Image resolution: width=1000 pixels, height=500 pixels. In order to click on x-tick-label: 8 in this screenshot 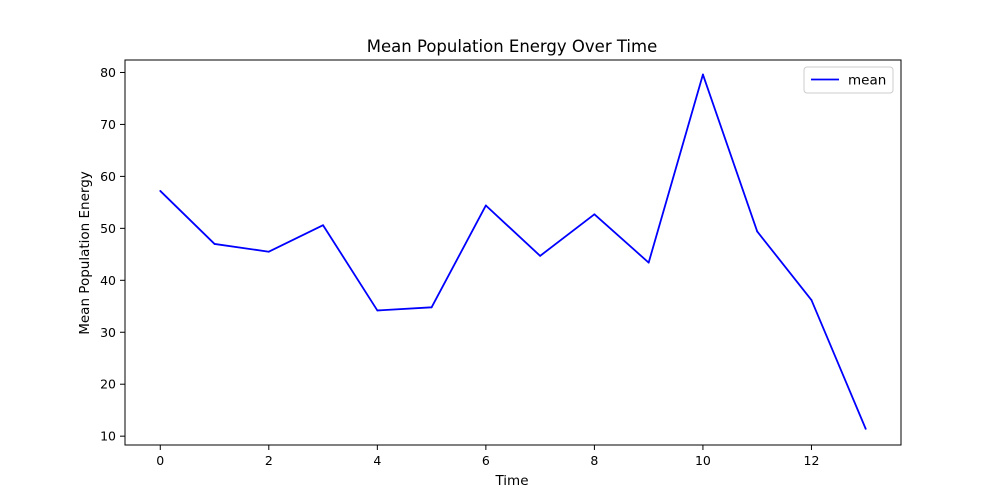, I will do `click(594, 460)`.